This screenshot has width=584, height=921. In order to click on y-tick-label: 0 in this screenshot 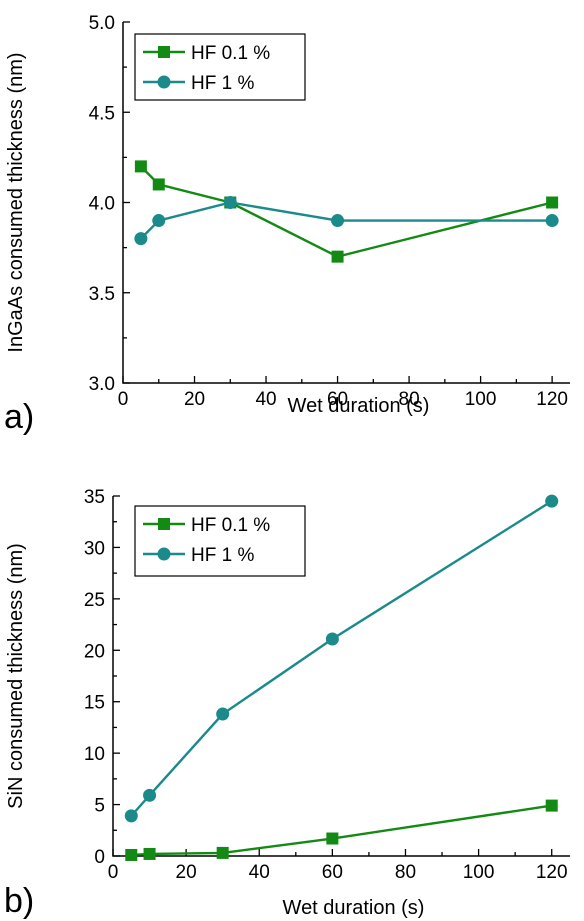, I will do `click(99, 857)`.